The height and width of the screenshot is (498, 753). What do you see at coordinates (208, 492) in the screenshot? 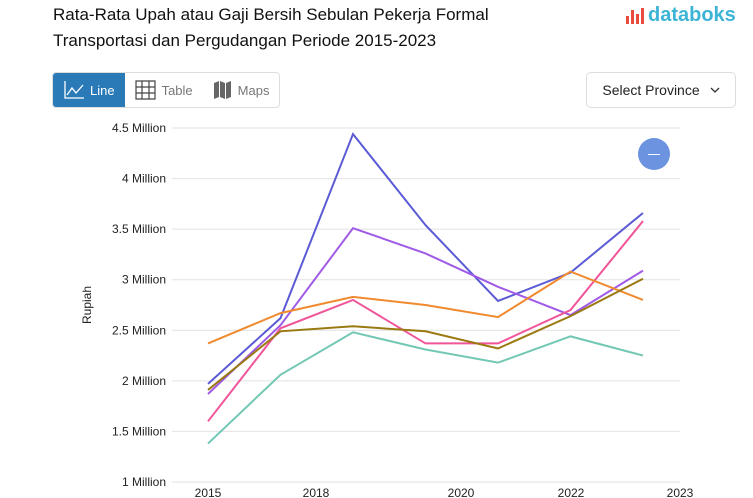
I see `x-tick-label: 2015` at bounding box center [208, 492].